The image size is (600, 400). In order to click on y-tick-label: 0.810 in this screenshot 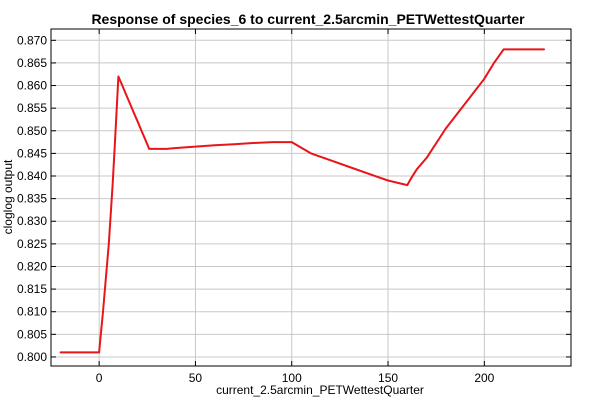, I will do `click(32, 312)`.